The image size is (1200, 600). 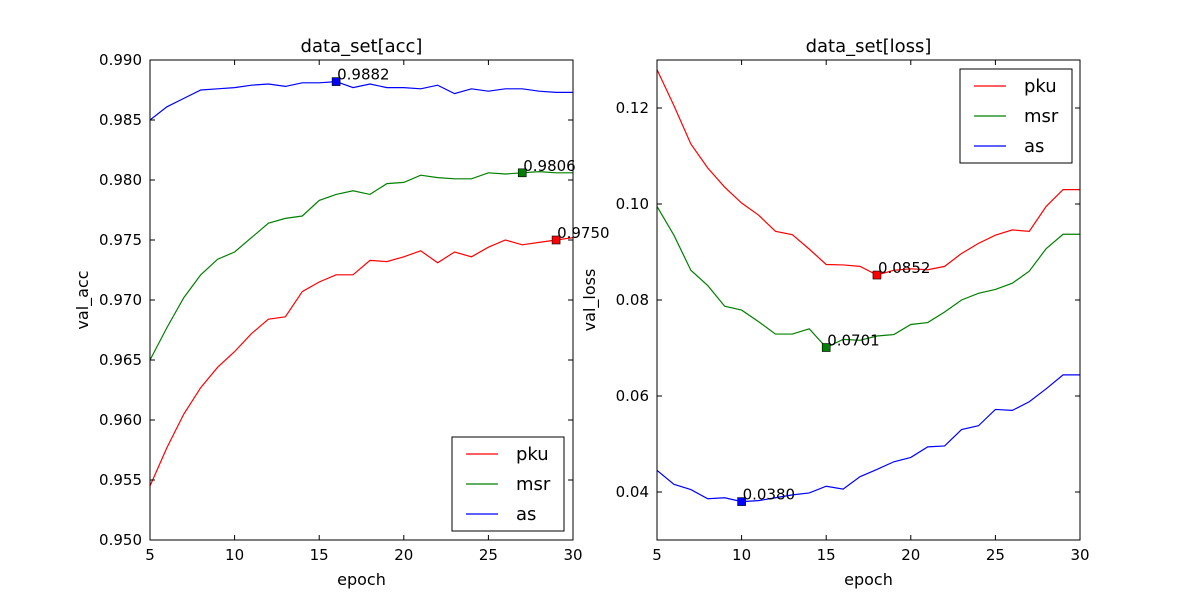 I want to click on point-label-as: 0.0380, so click(x=769, y=495).